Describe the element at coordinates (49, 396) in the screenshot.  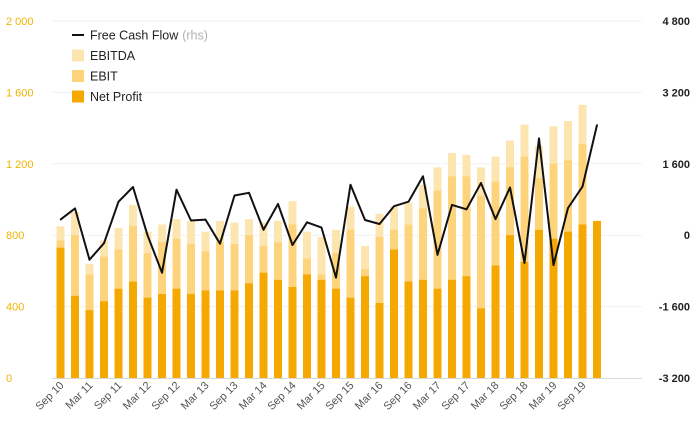
I see `x-tick-label: Sep 10` at that location.